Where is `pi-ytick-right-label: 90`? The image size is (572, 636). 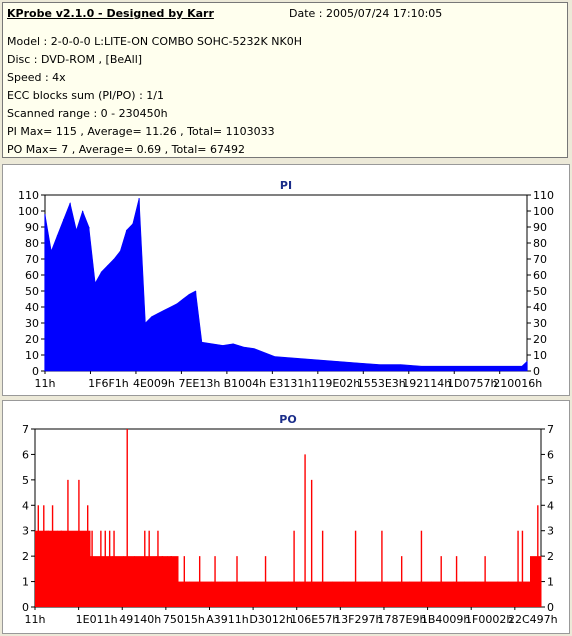
pi-ytick-right-label: 90 is located at coordinates (540, 227).